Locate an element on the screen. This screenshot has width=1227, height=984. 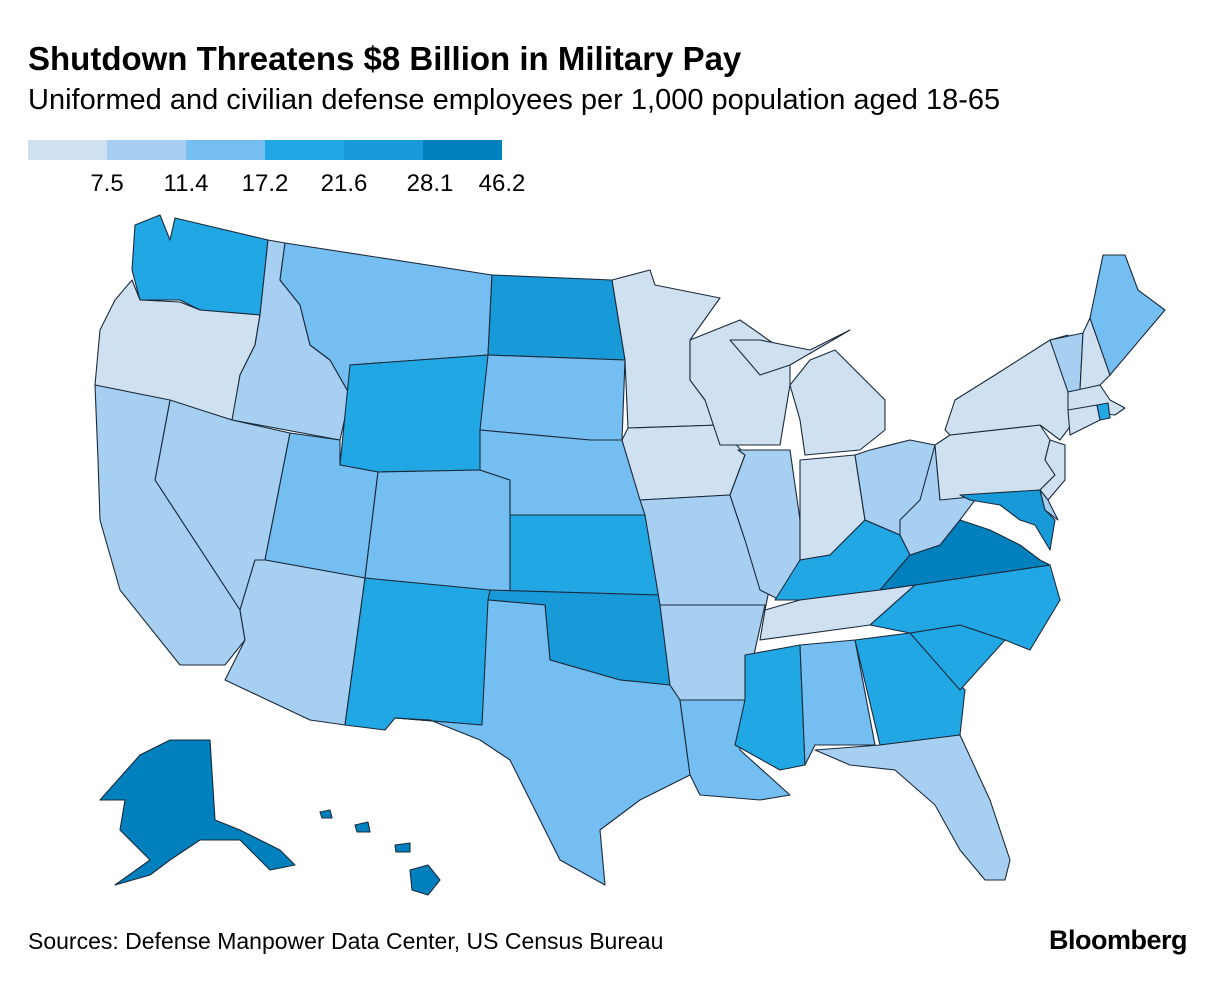
state-nm is located at coordinates (417, 654).